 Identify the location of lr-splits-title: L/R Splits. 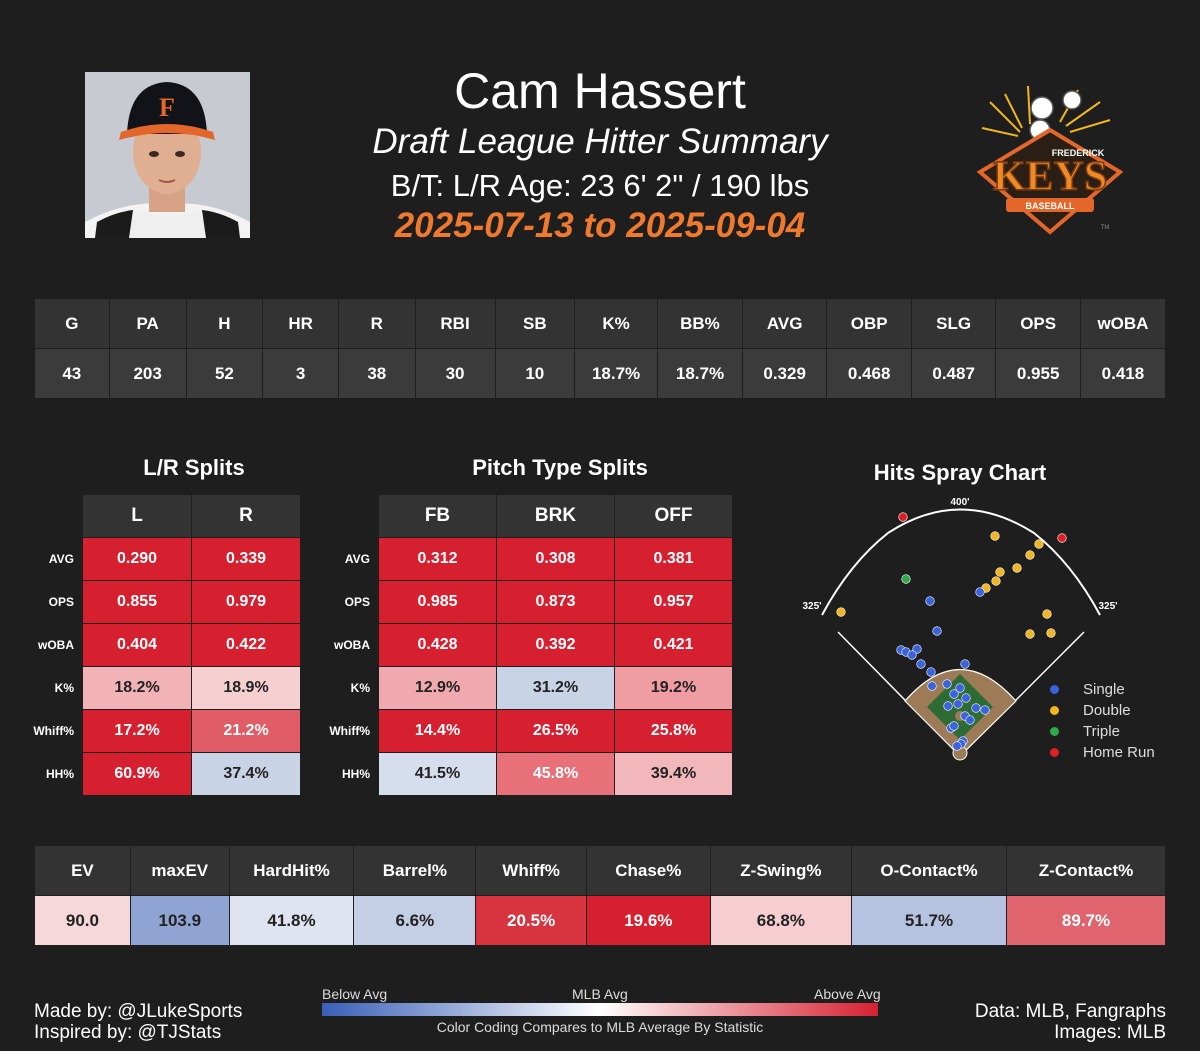
(194, 467).